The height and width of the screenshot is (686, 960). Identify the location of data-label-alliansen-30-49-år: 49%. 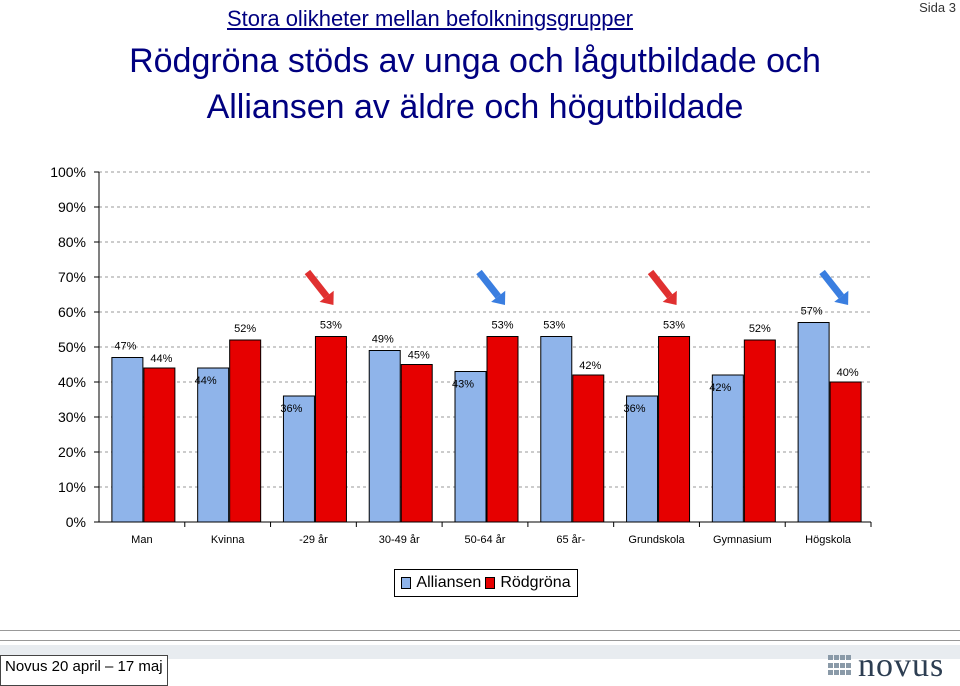
(383, 340).